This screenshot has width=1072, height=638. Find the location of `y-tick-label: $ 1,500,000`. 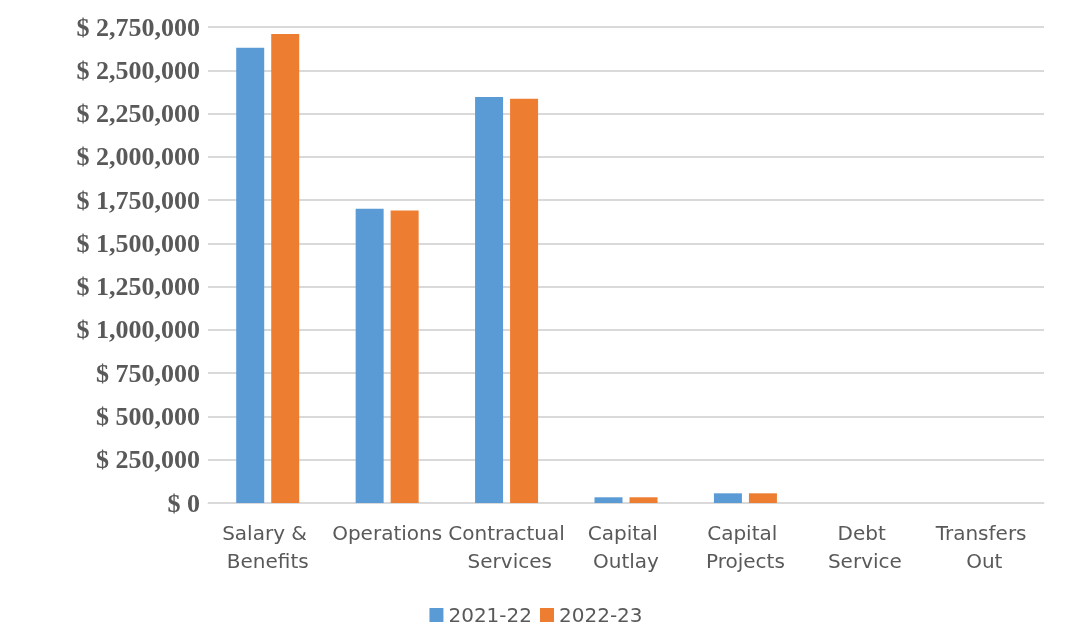

y-tick-label: $ 1,500,000 is located at coordinates (138, 243).